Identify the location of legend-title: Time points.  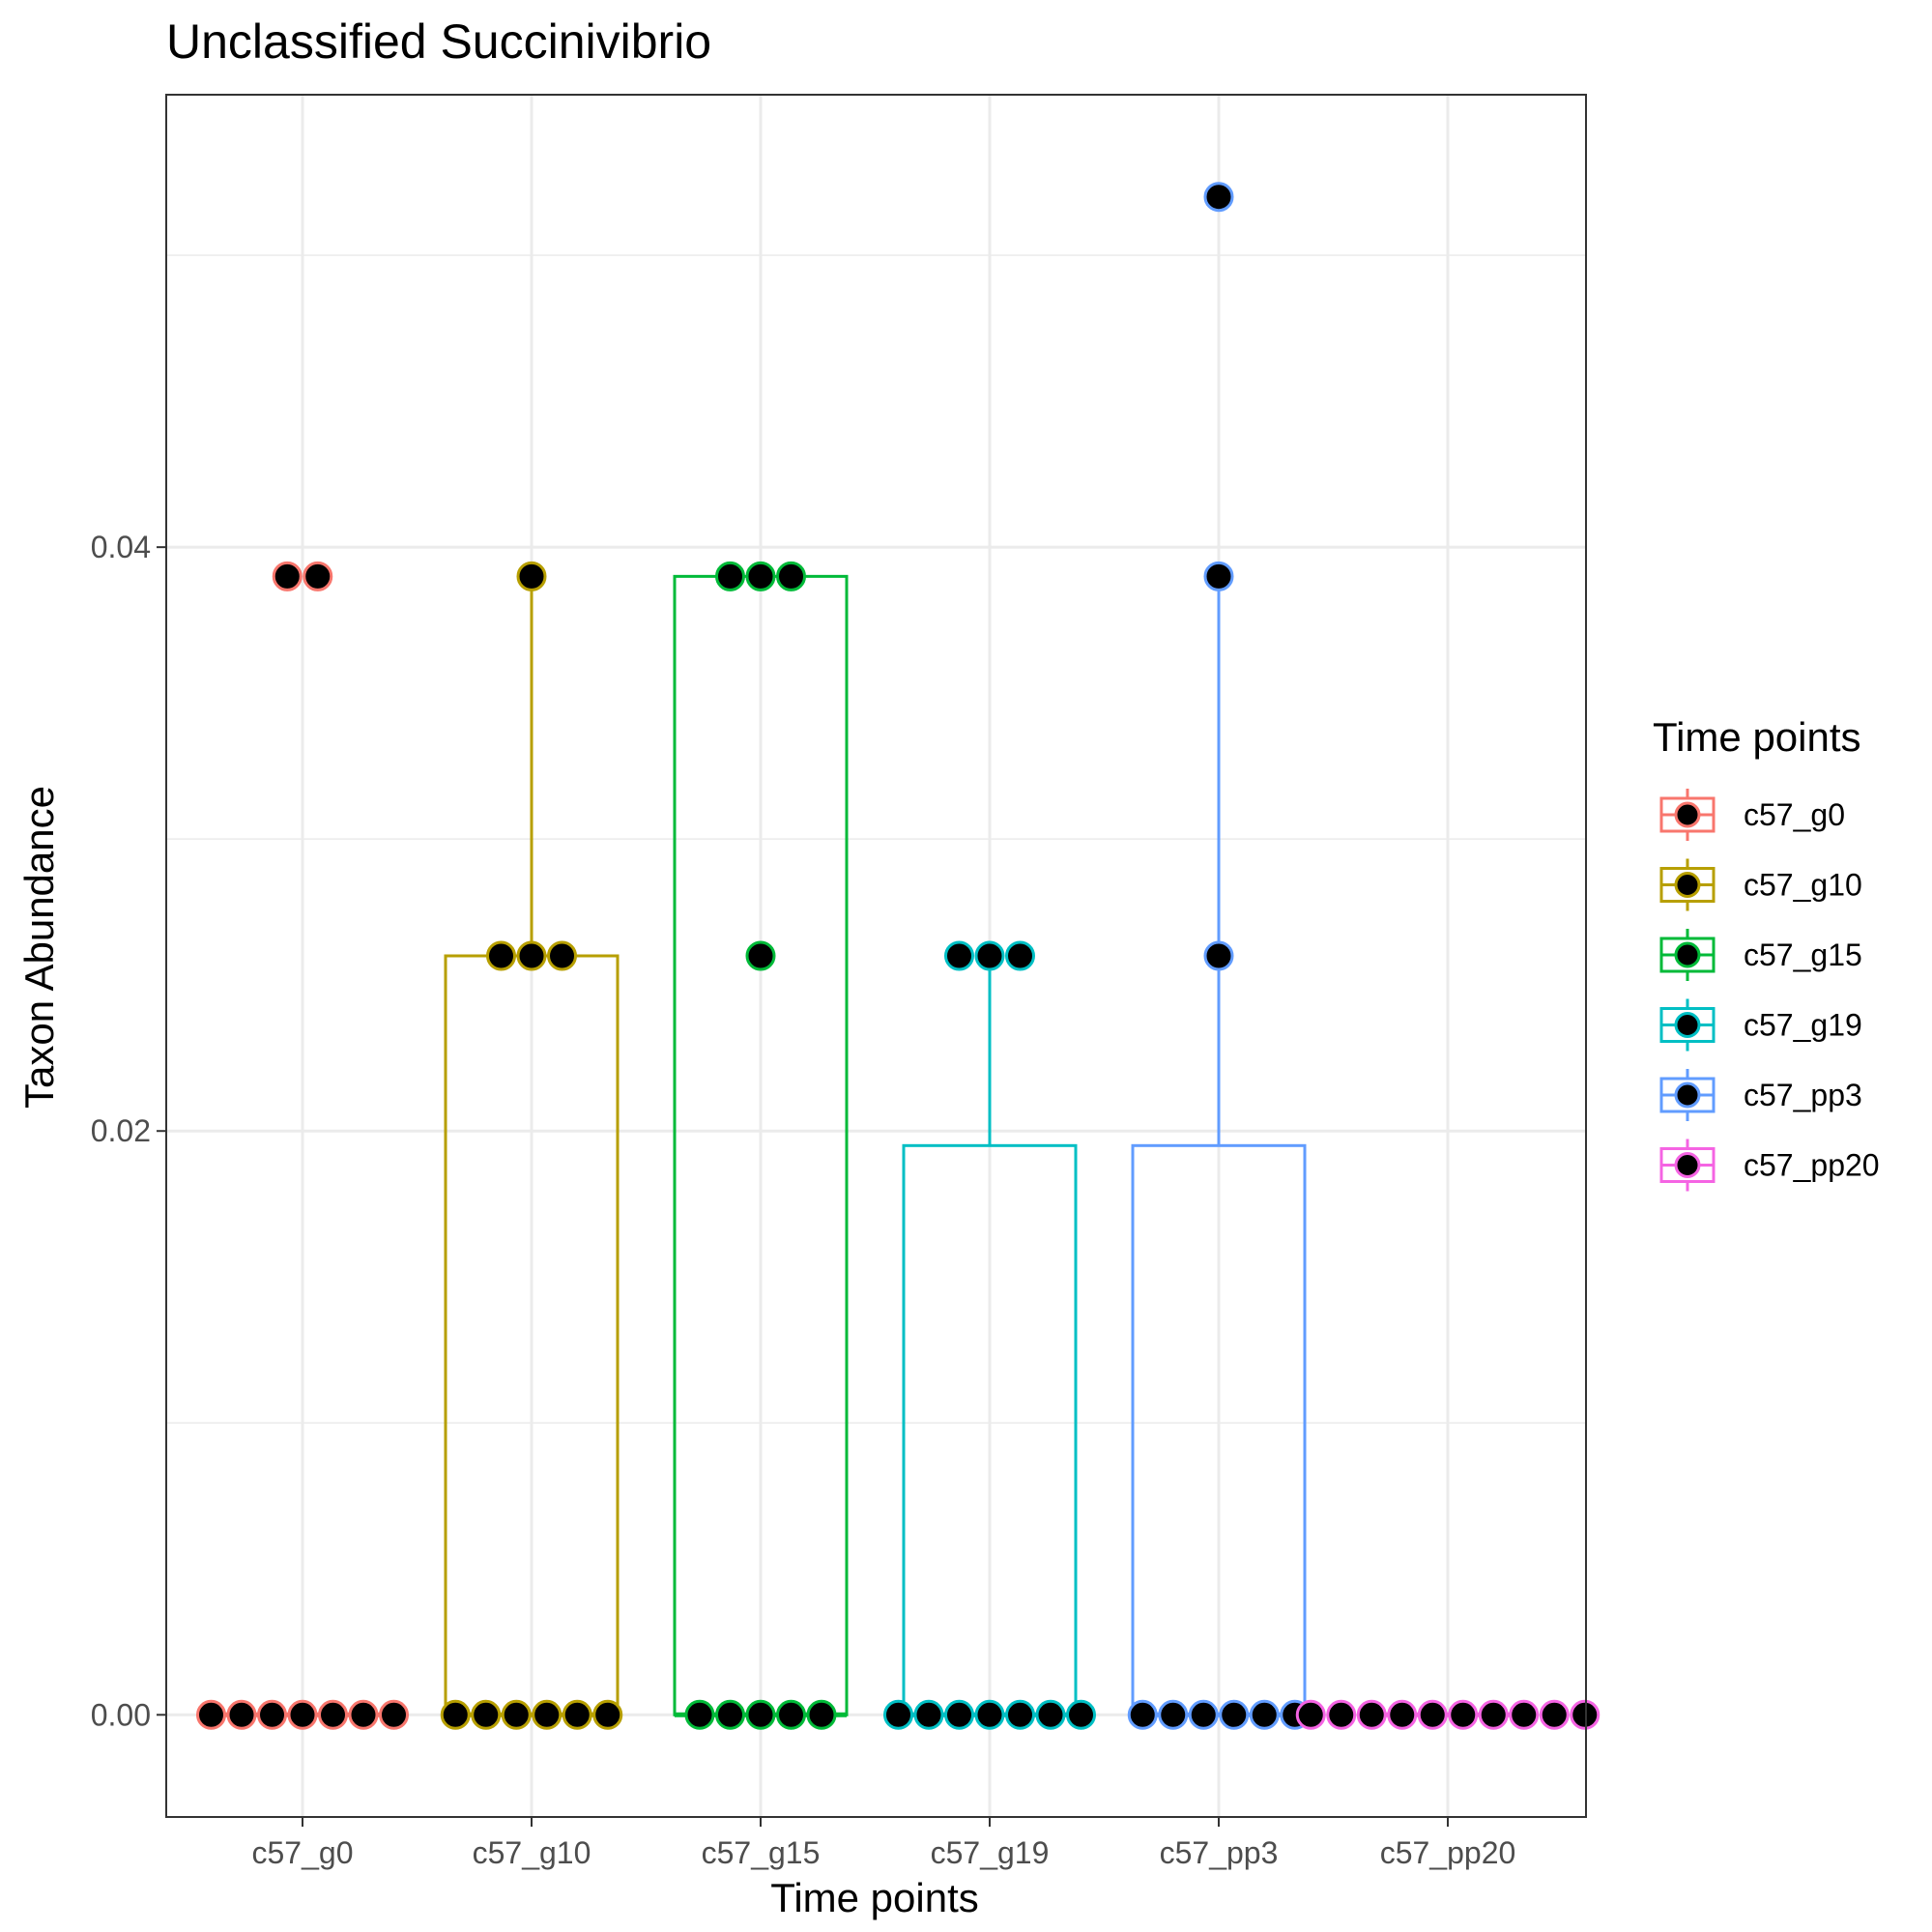
(1757, 737).